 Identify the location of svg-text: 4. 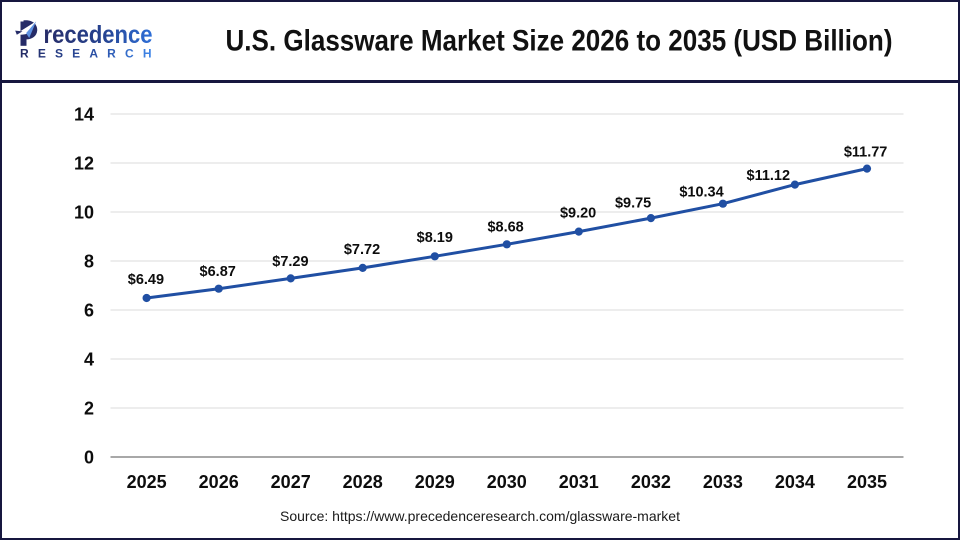
(89, 359).